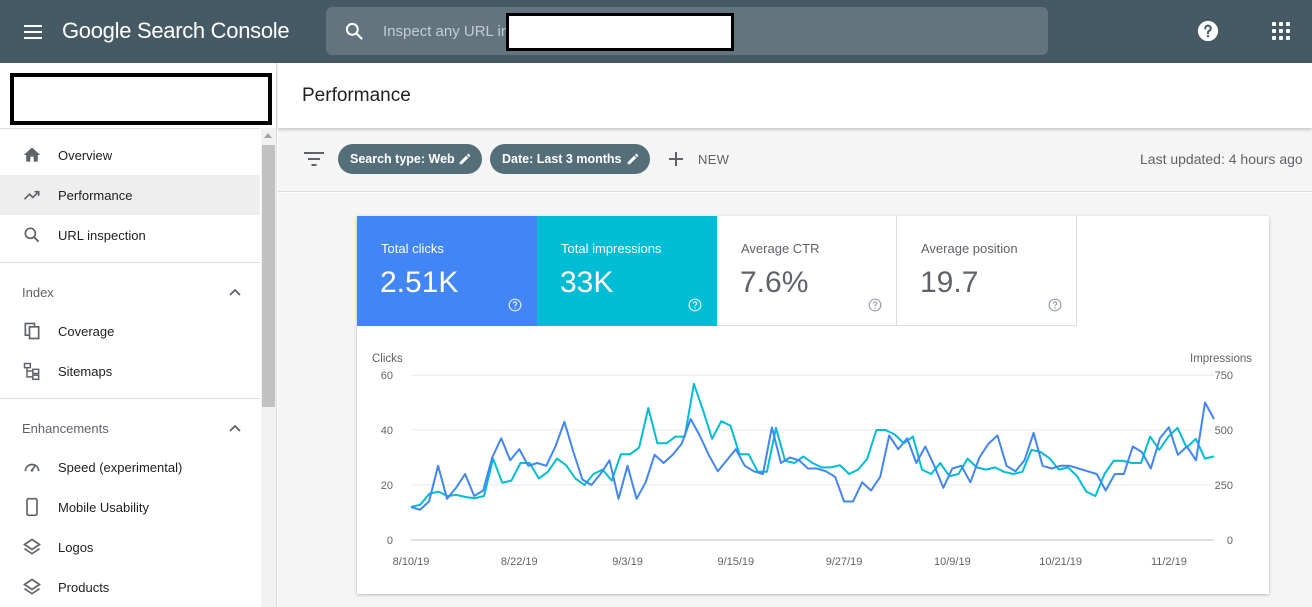  What do you see at coordinates (1221, 359) in the screenshot?
I see `y-axis-right-label: Impressions` at bounding box center [1221, 359].